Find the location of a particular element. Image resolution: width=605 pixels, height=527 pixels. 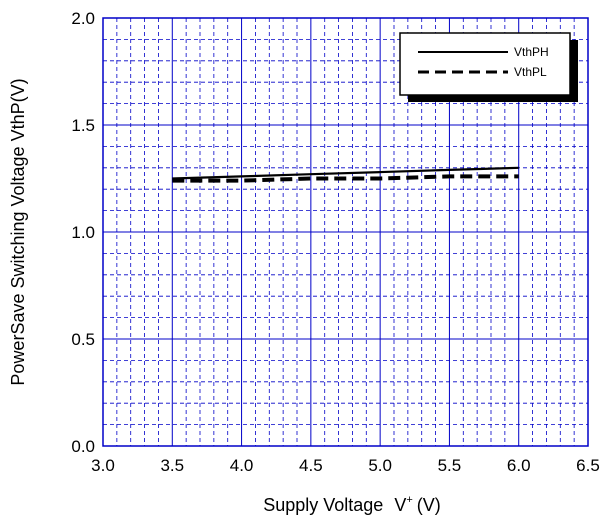

y-tick-labels: 0.0 0.5 1.0 1.5 2.0 is located at coordinates (83, 232).